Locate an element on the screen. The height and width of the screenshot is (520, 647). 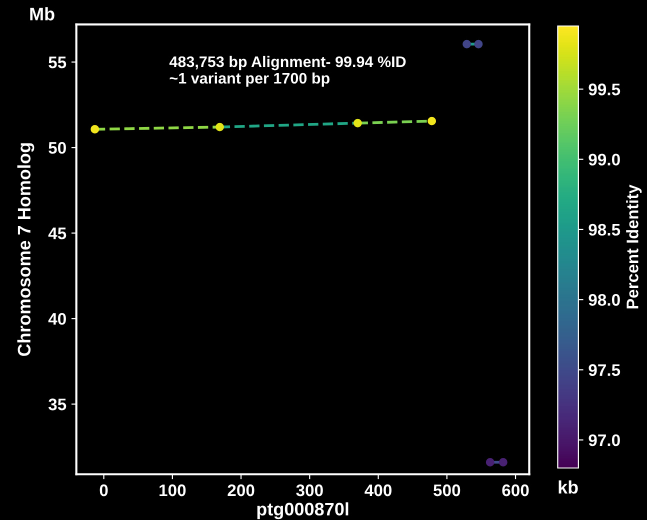
color-bar-label: 98.0 is located at coordinates (604, 300).